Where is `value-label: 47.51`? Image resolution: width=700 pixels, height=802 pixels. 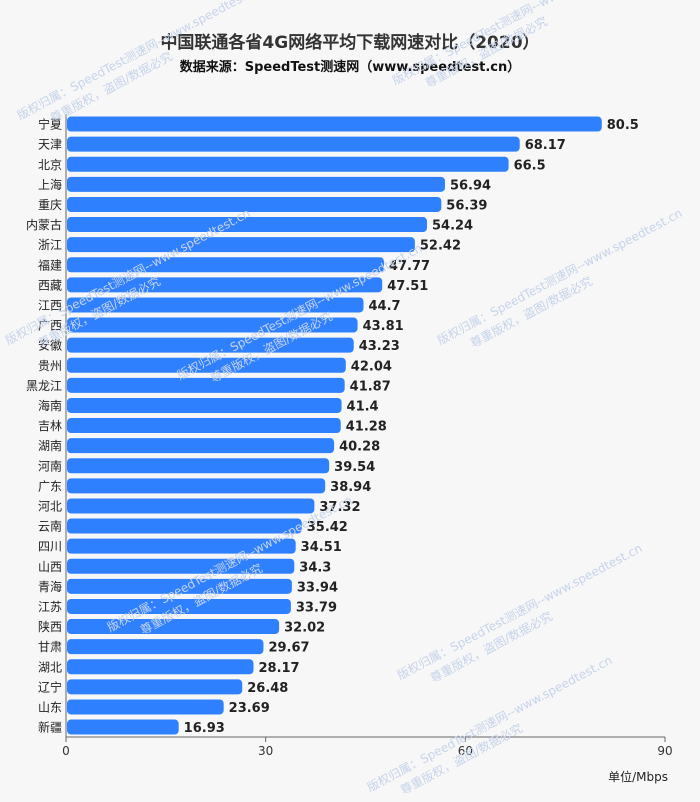
value-label: 47.51 is located at coordinates (407, 286).